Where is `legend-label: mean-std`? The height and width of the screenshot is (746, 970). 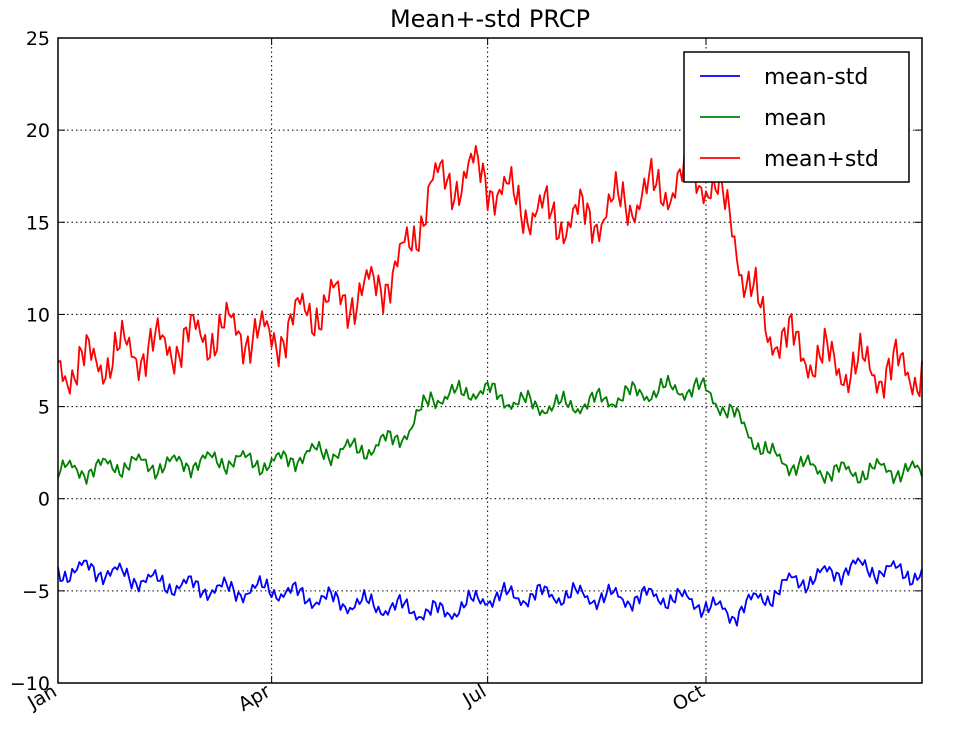
legend-label: mean-std is located at coordinates (816, 77).